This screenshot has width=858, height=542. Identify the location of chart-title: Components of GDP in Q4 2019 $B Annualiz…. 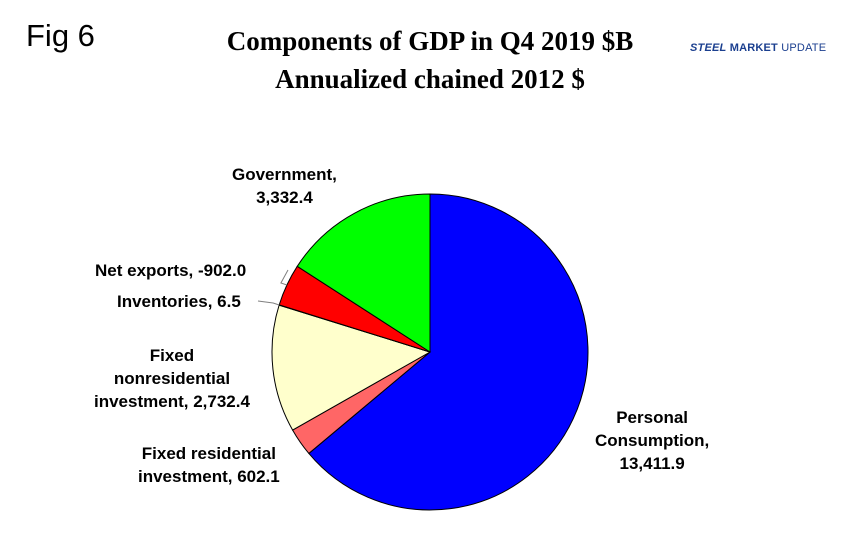
(430, 60).